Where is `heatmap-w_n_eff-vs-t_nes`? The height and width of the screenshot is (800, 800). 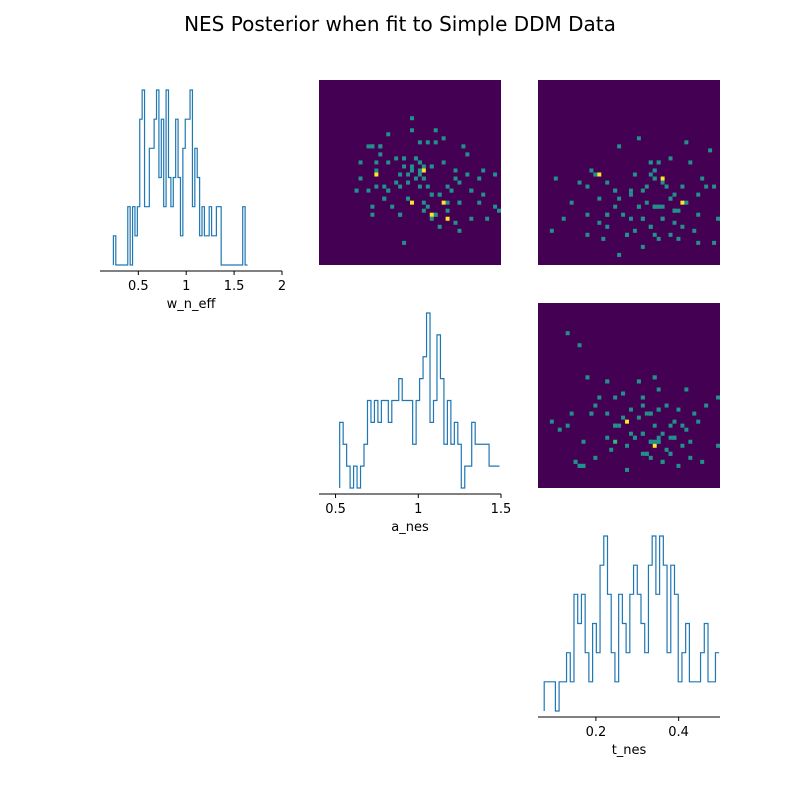
heatmap-w_n_eff-vs-t_nes is located at coordinates (629, 172).